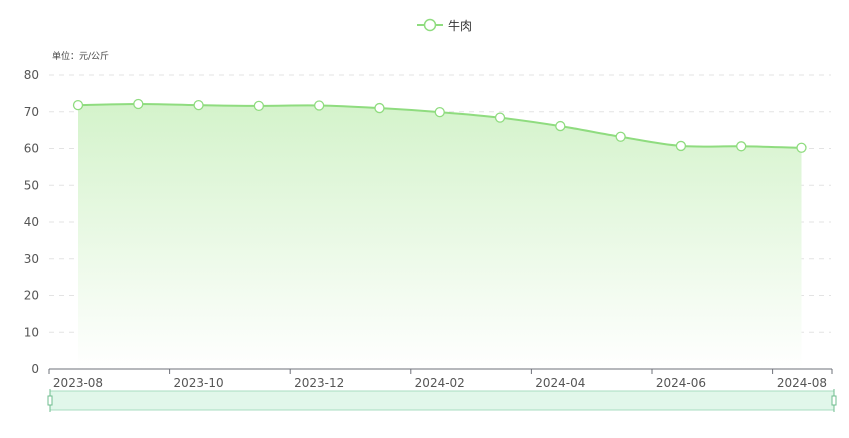  I want to click on data-zoom-slider, so click(442, 400).